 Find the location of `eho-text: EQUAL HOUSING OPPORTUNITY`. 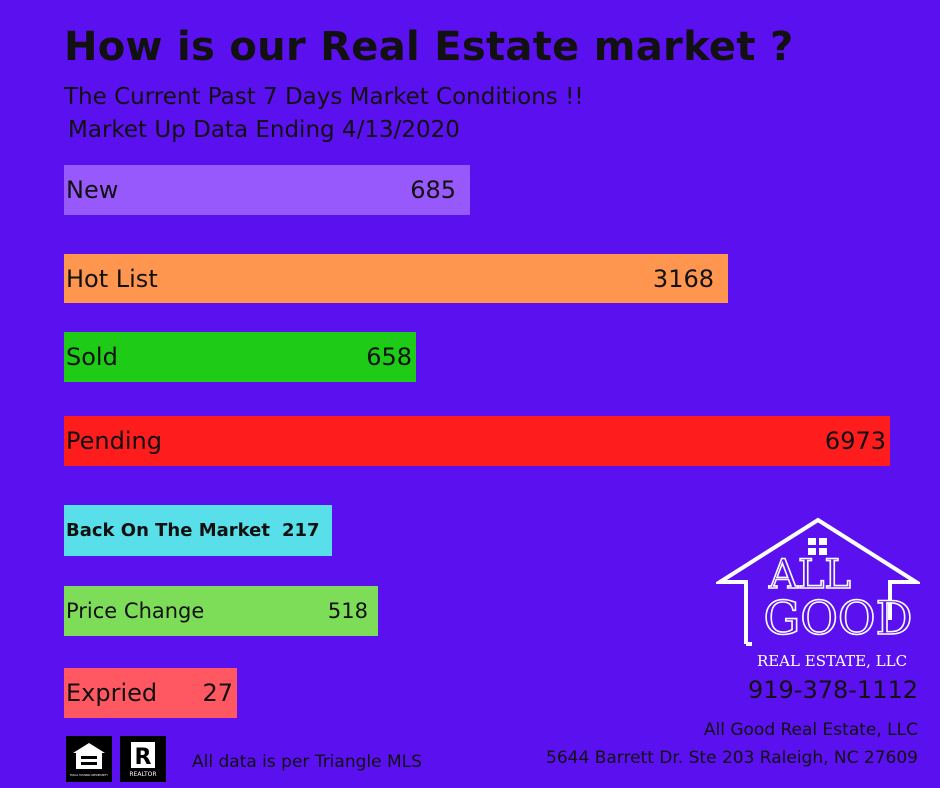

eho-text: EQUAL HOUSING OPPORTUNITY is located at coordinates (89, 775).